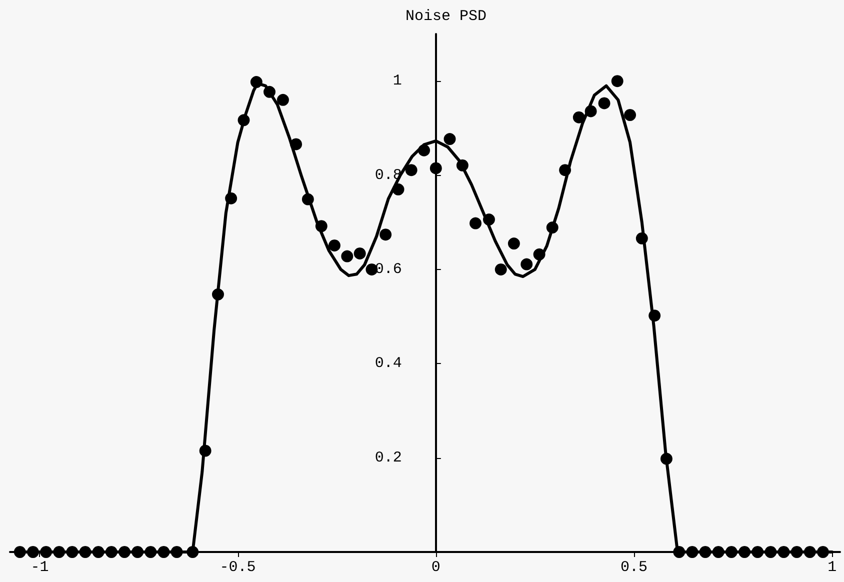 This screenshot has height=582, width=844. I want to click on y-tick-label: 0.4, so click(388, 363).